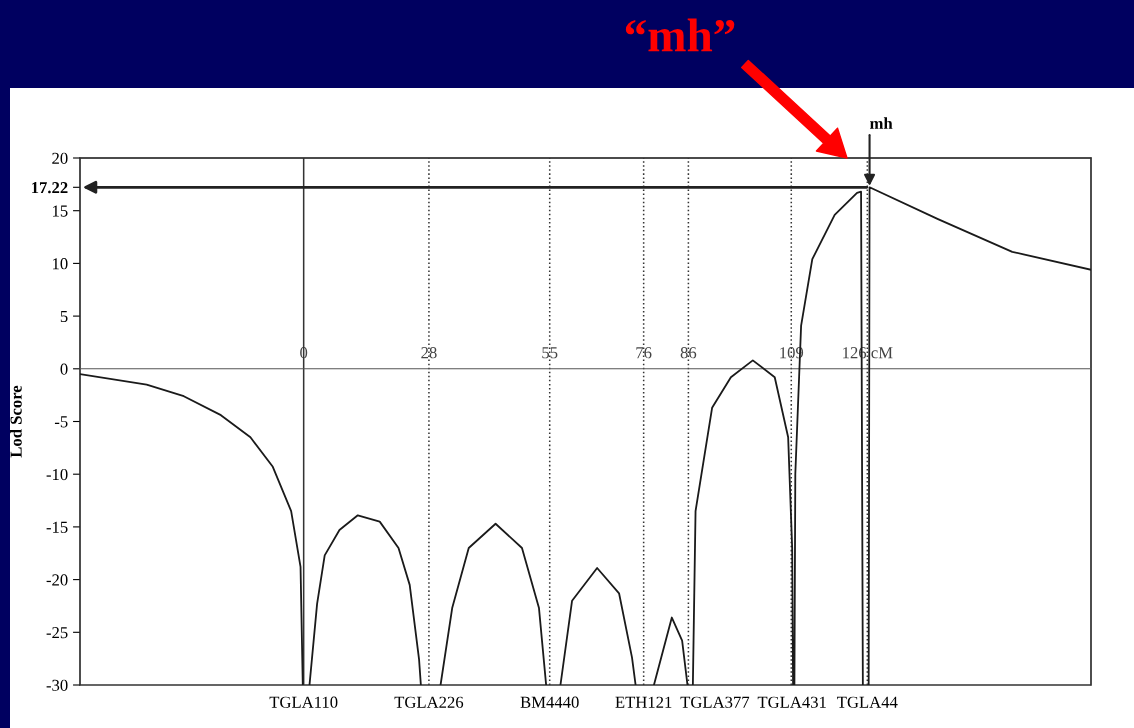 The image size is (1134, 728). What do you see at coordinates (57, 580) in the screenshot?
I see `y-tick-label: -20` at bounding box center [57, 580].